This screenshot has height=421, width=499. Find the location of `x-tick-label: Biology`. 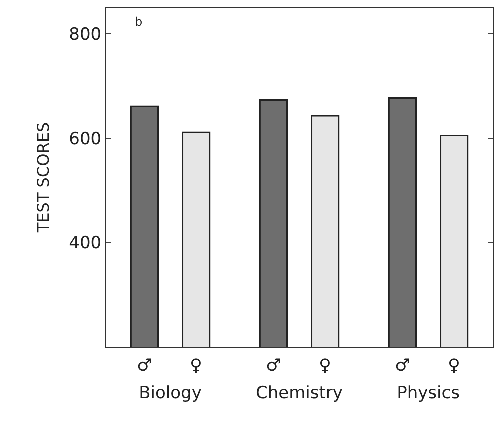

x-tick-label: Biology is located at coordinates (170, 393).